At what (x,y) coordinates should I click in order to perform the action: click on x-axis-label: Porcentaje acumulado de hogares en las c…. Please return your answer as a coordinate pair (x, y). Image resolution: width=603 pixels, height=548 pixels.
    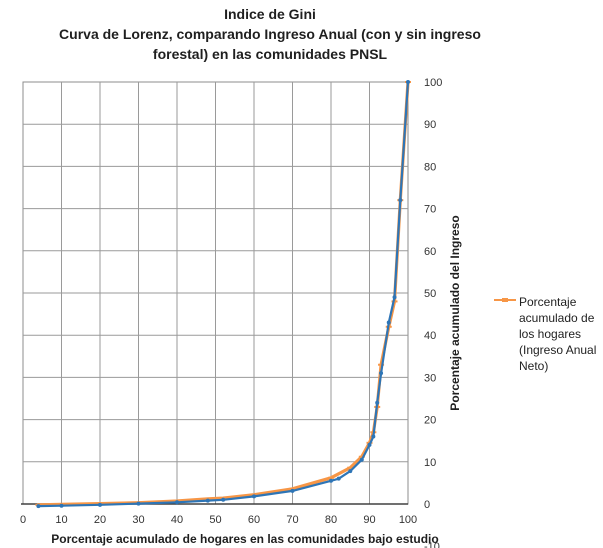
    Looking at the image, I should click on (244, 539).